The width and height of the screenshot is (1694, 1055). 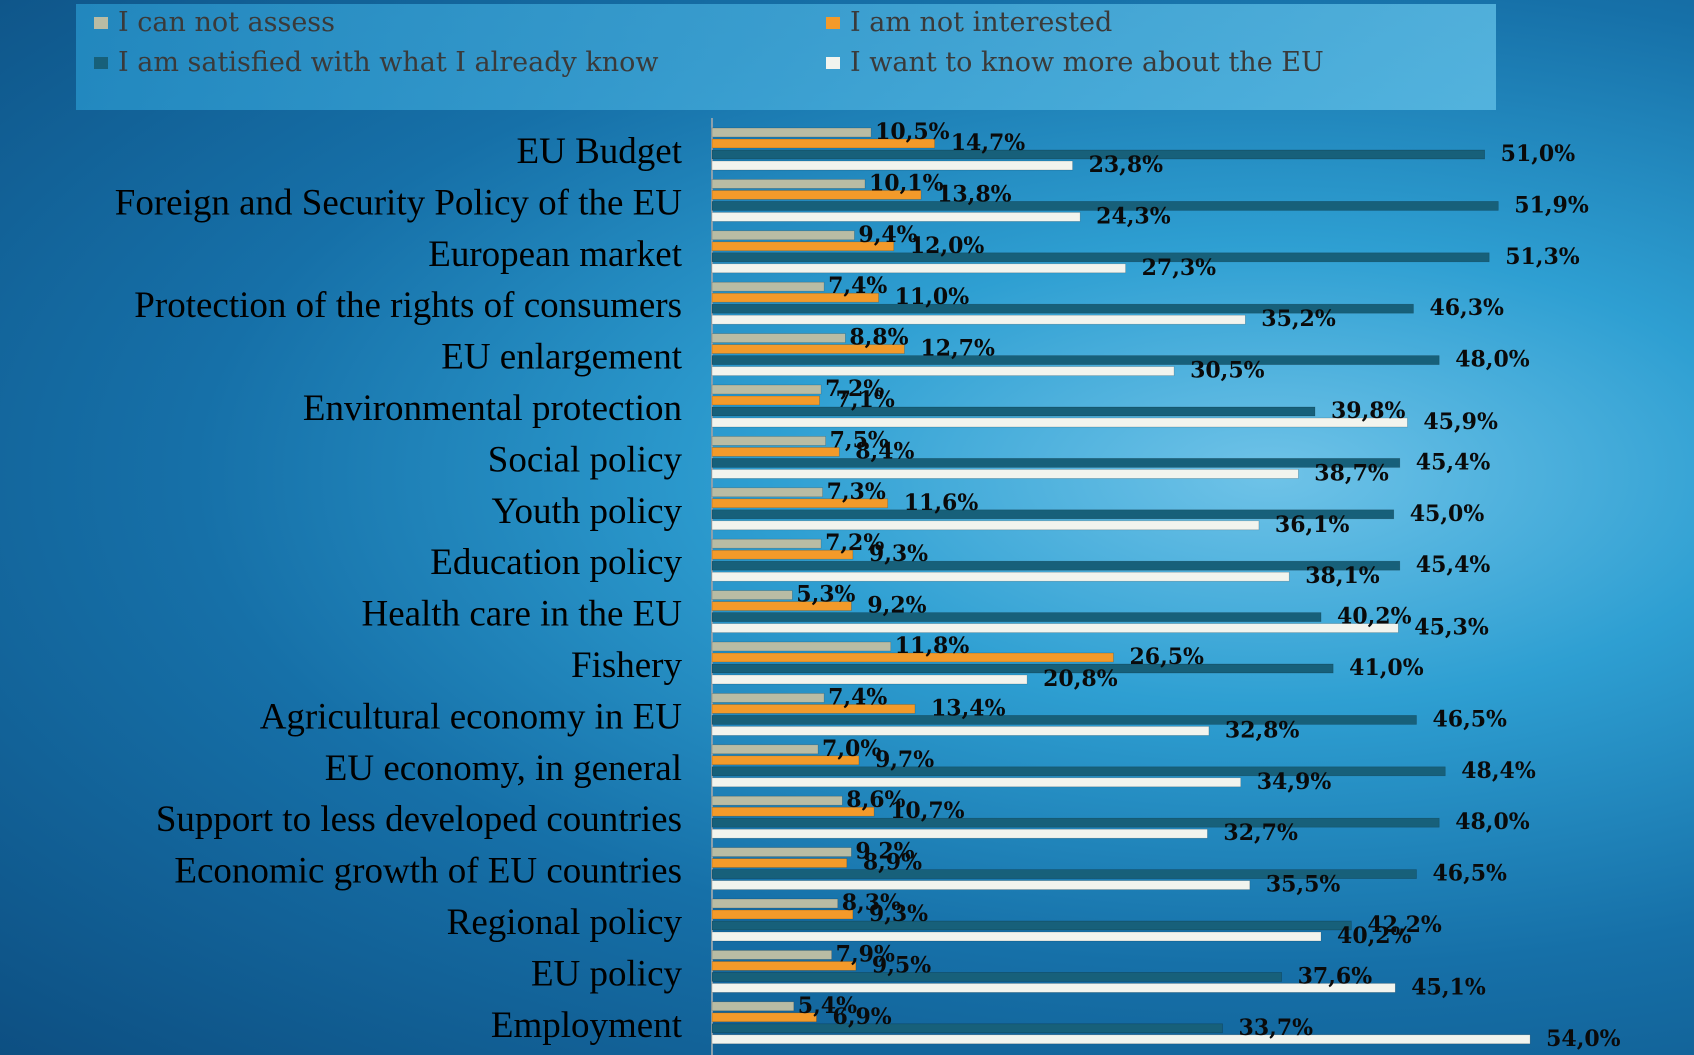 I want to click on data-label: 51,3%, so click(x=1542, y=257).